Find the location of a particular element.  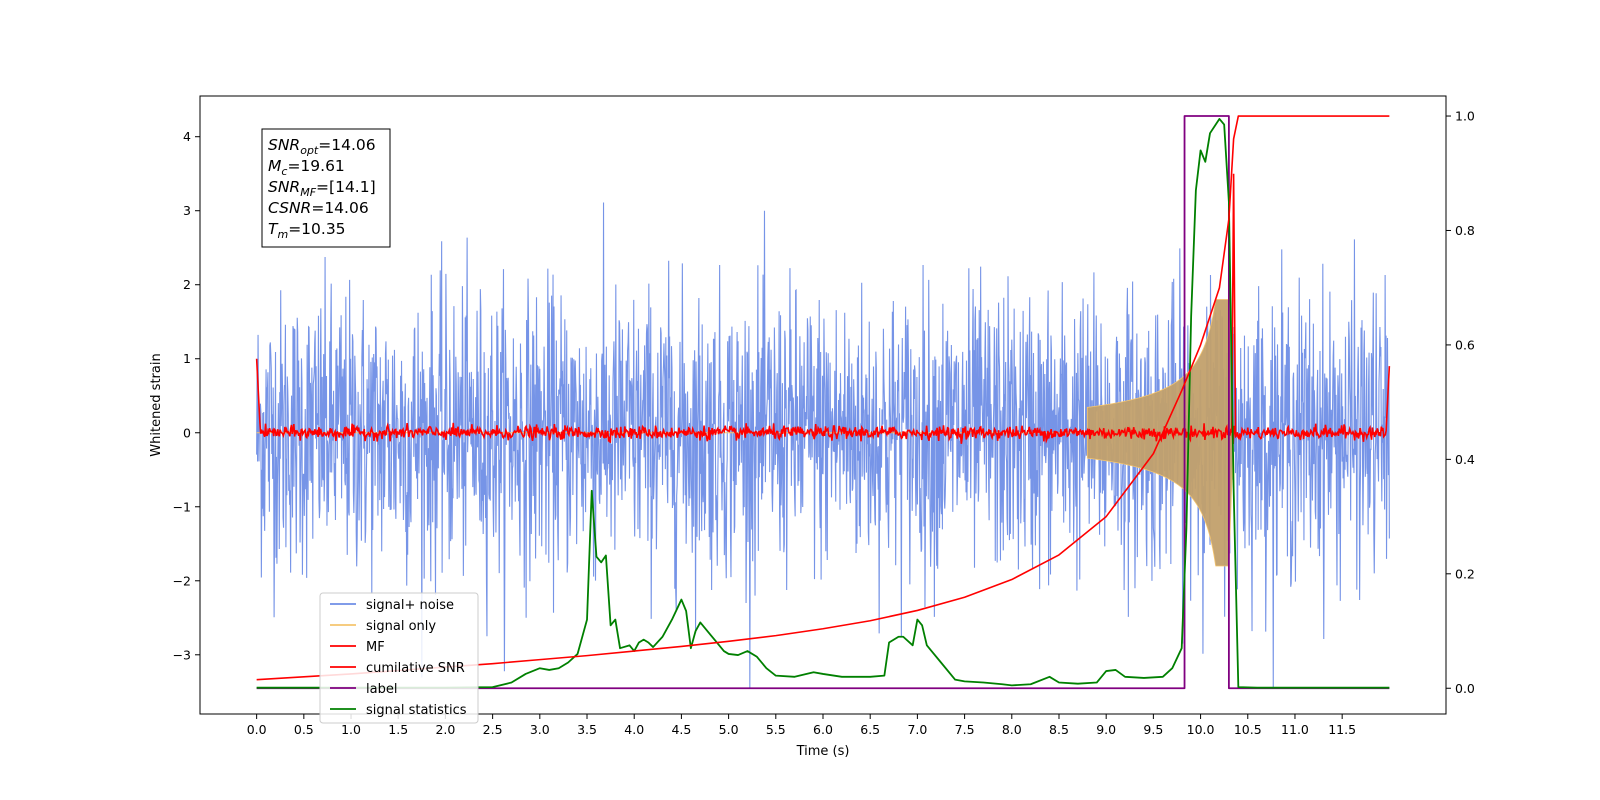

y-tick-label-right: 0.2 is located at coordinates (1465, 573).